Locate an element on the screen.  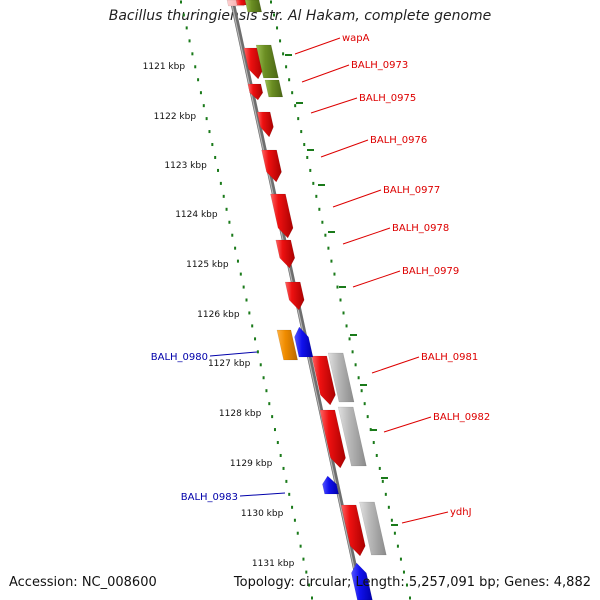
kbp-label: 1123 kbp is located at coordinates (185, 166).